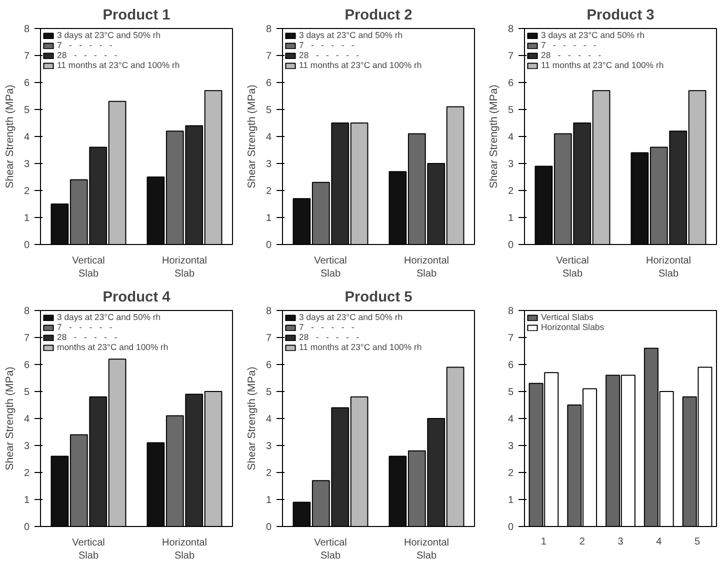 The image size is (727, 564). I want to click on x-tick-label: 3, so click(621, 542).